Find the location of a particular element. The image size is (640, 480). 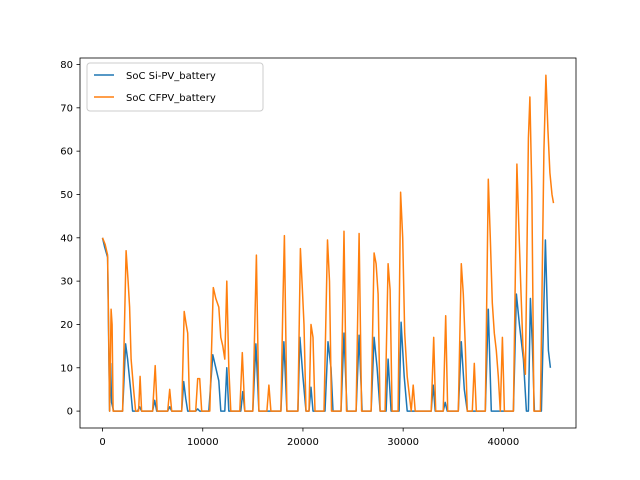

y-tick-label: 10 is located at coordinates (66, 368).